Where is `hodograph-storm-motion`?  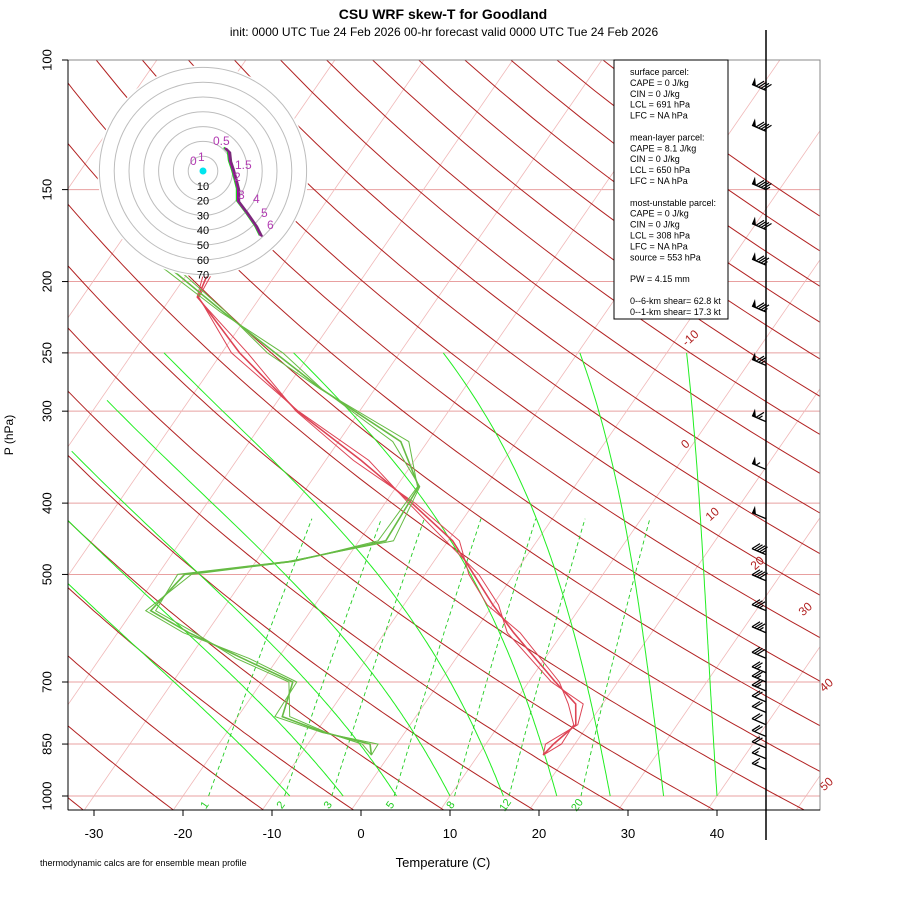
hodograph-storm-motion is located at coordinates (203, 171).